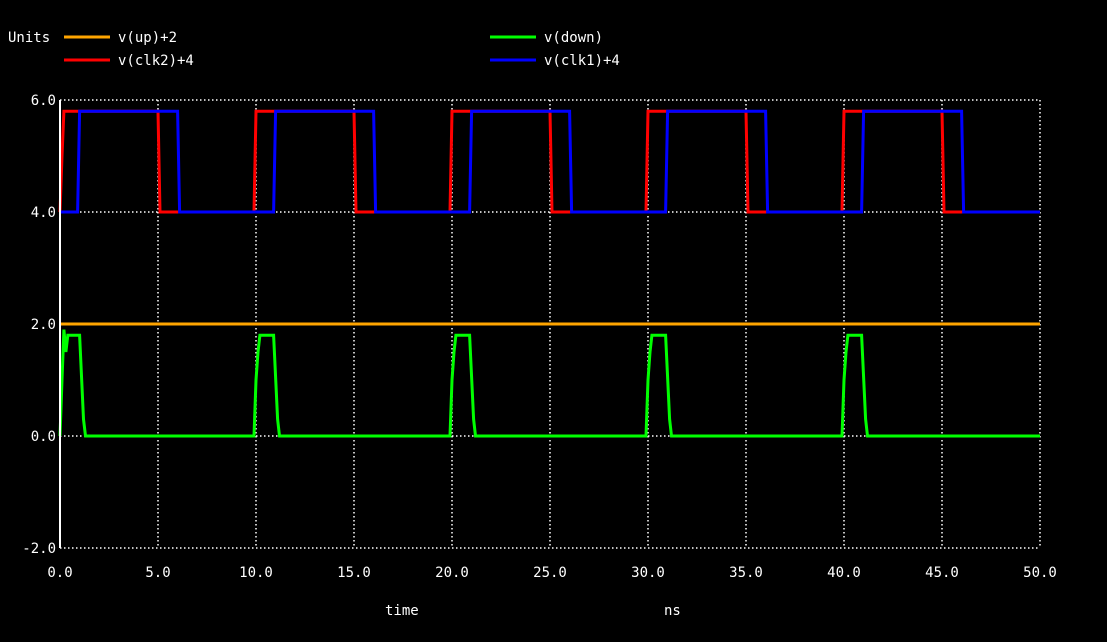  Describe the element at coordinates (452, 573) in the screenshot. I see `x-tick-label: 20.0` at that location.